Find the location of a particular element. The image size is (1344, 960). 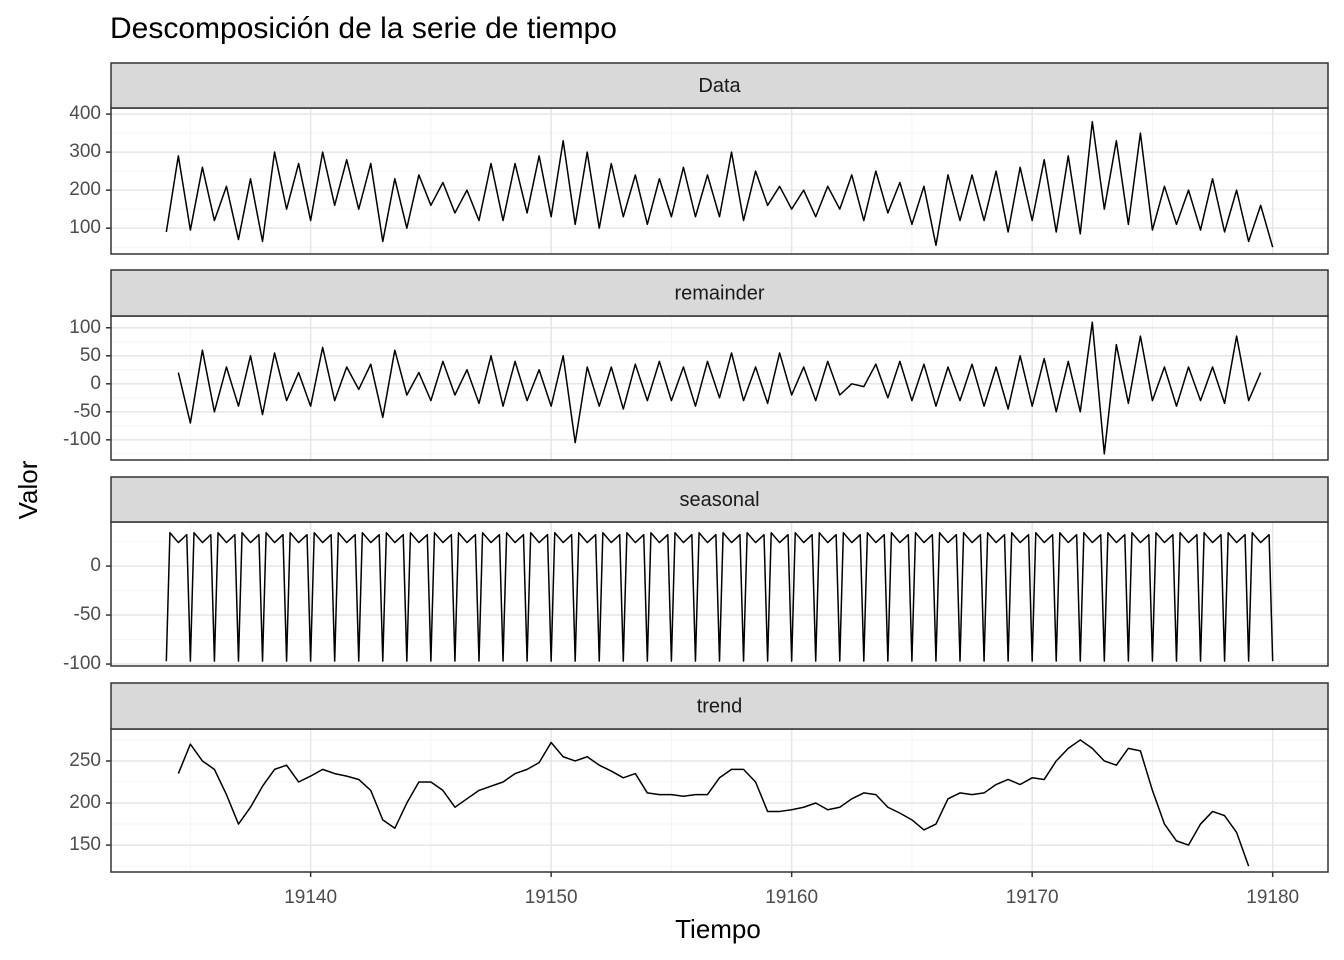

chart-title: Descomposición de la serie de tiempo is located at coordinates (363, 28).